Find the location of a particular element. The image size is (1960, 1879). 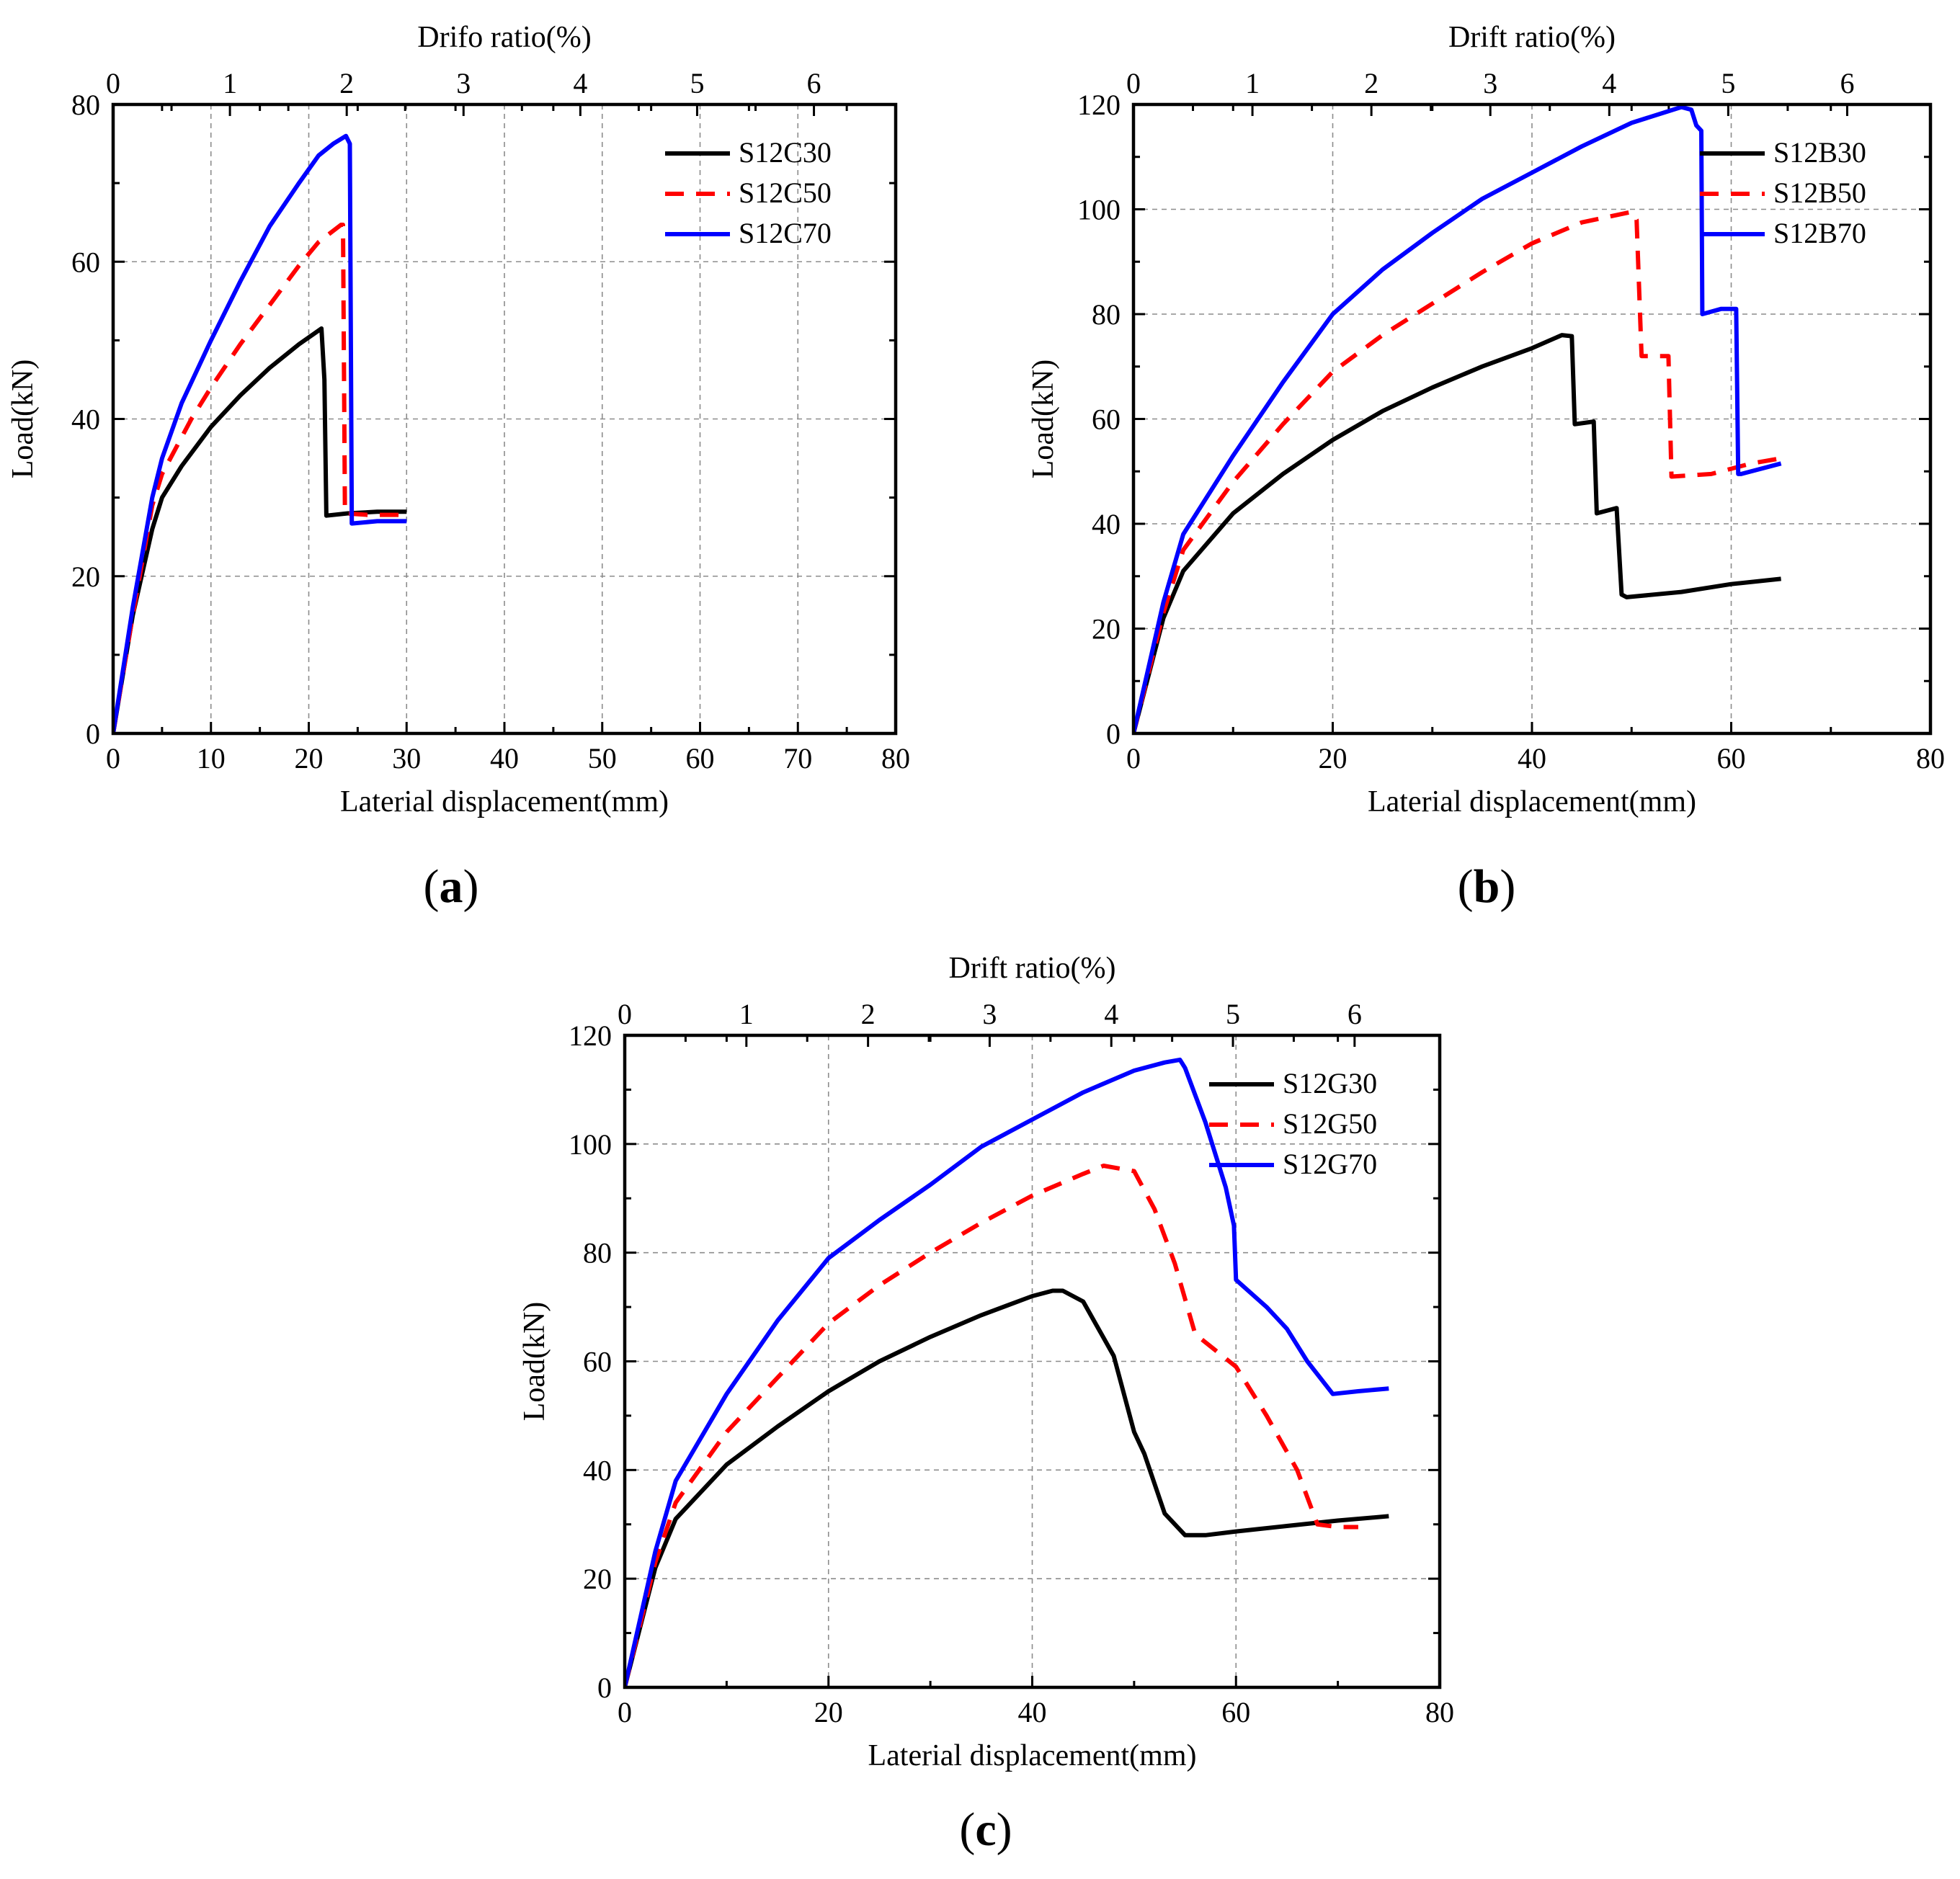

series-line-s12b70 is located at coordinates (1457, 419).